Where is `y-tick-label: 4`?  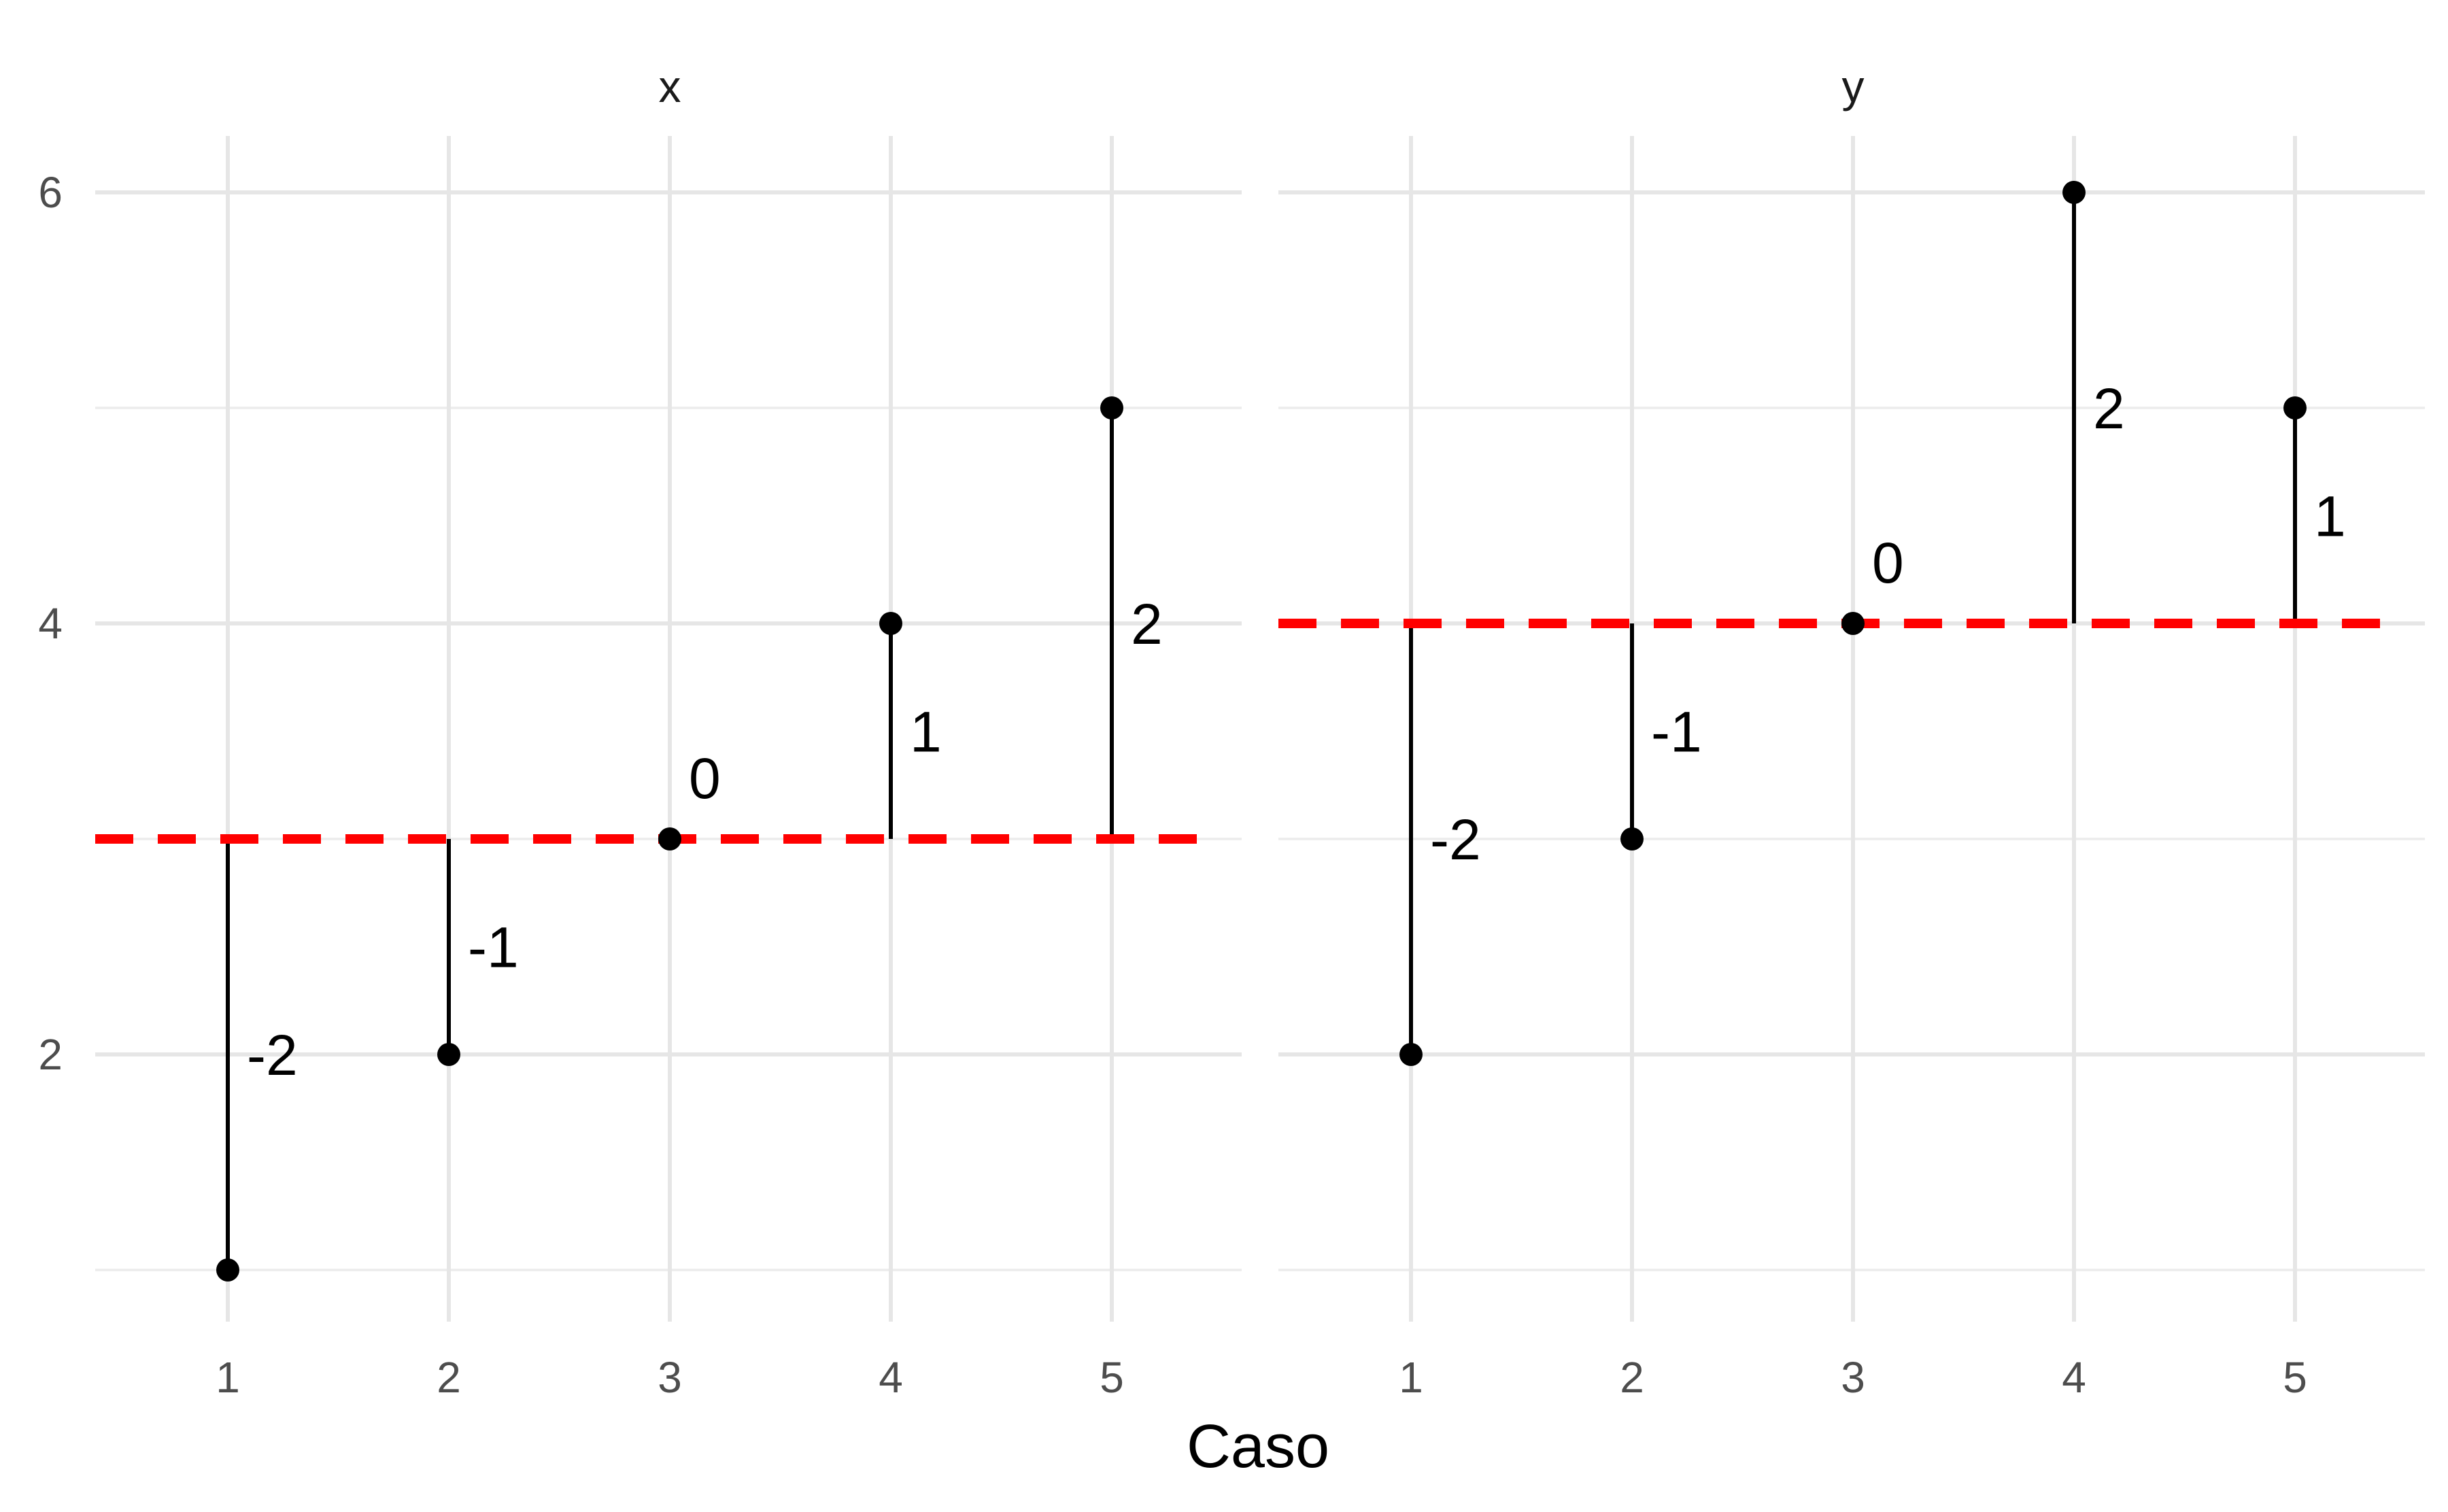 y-tick-label: 4 is located at coordinates (51, 623).